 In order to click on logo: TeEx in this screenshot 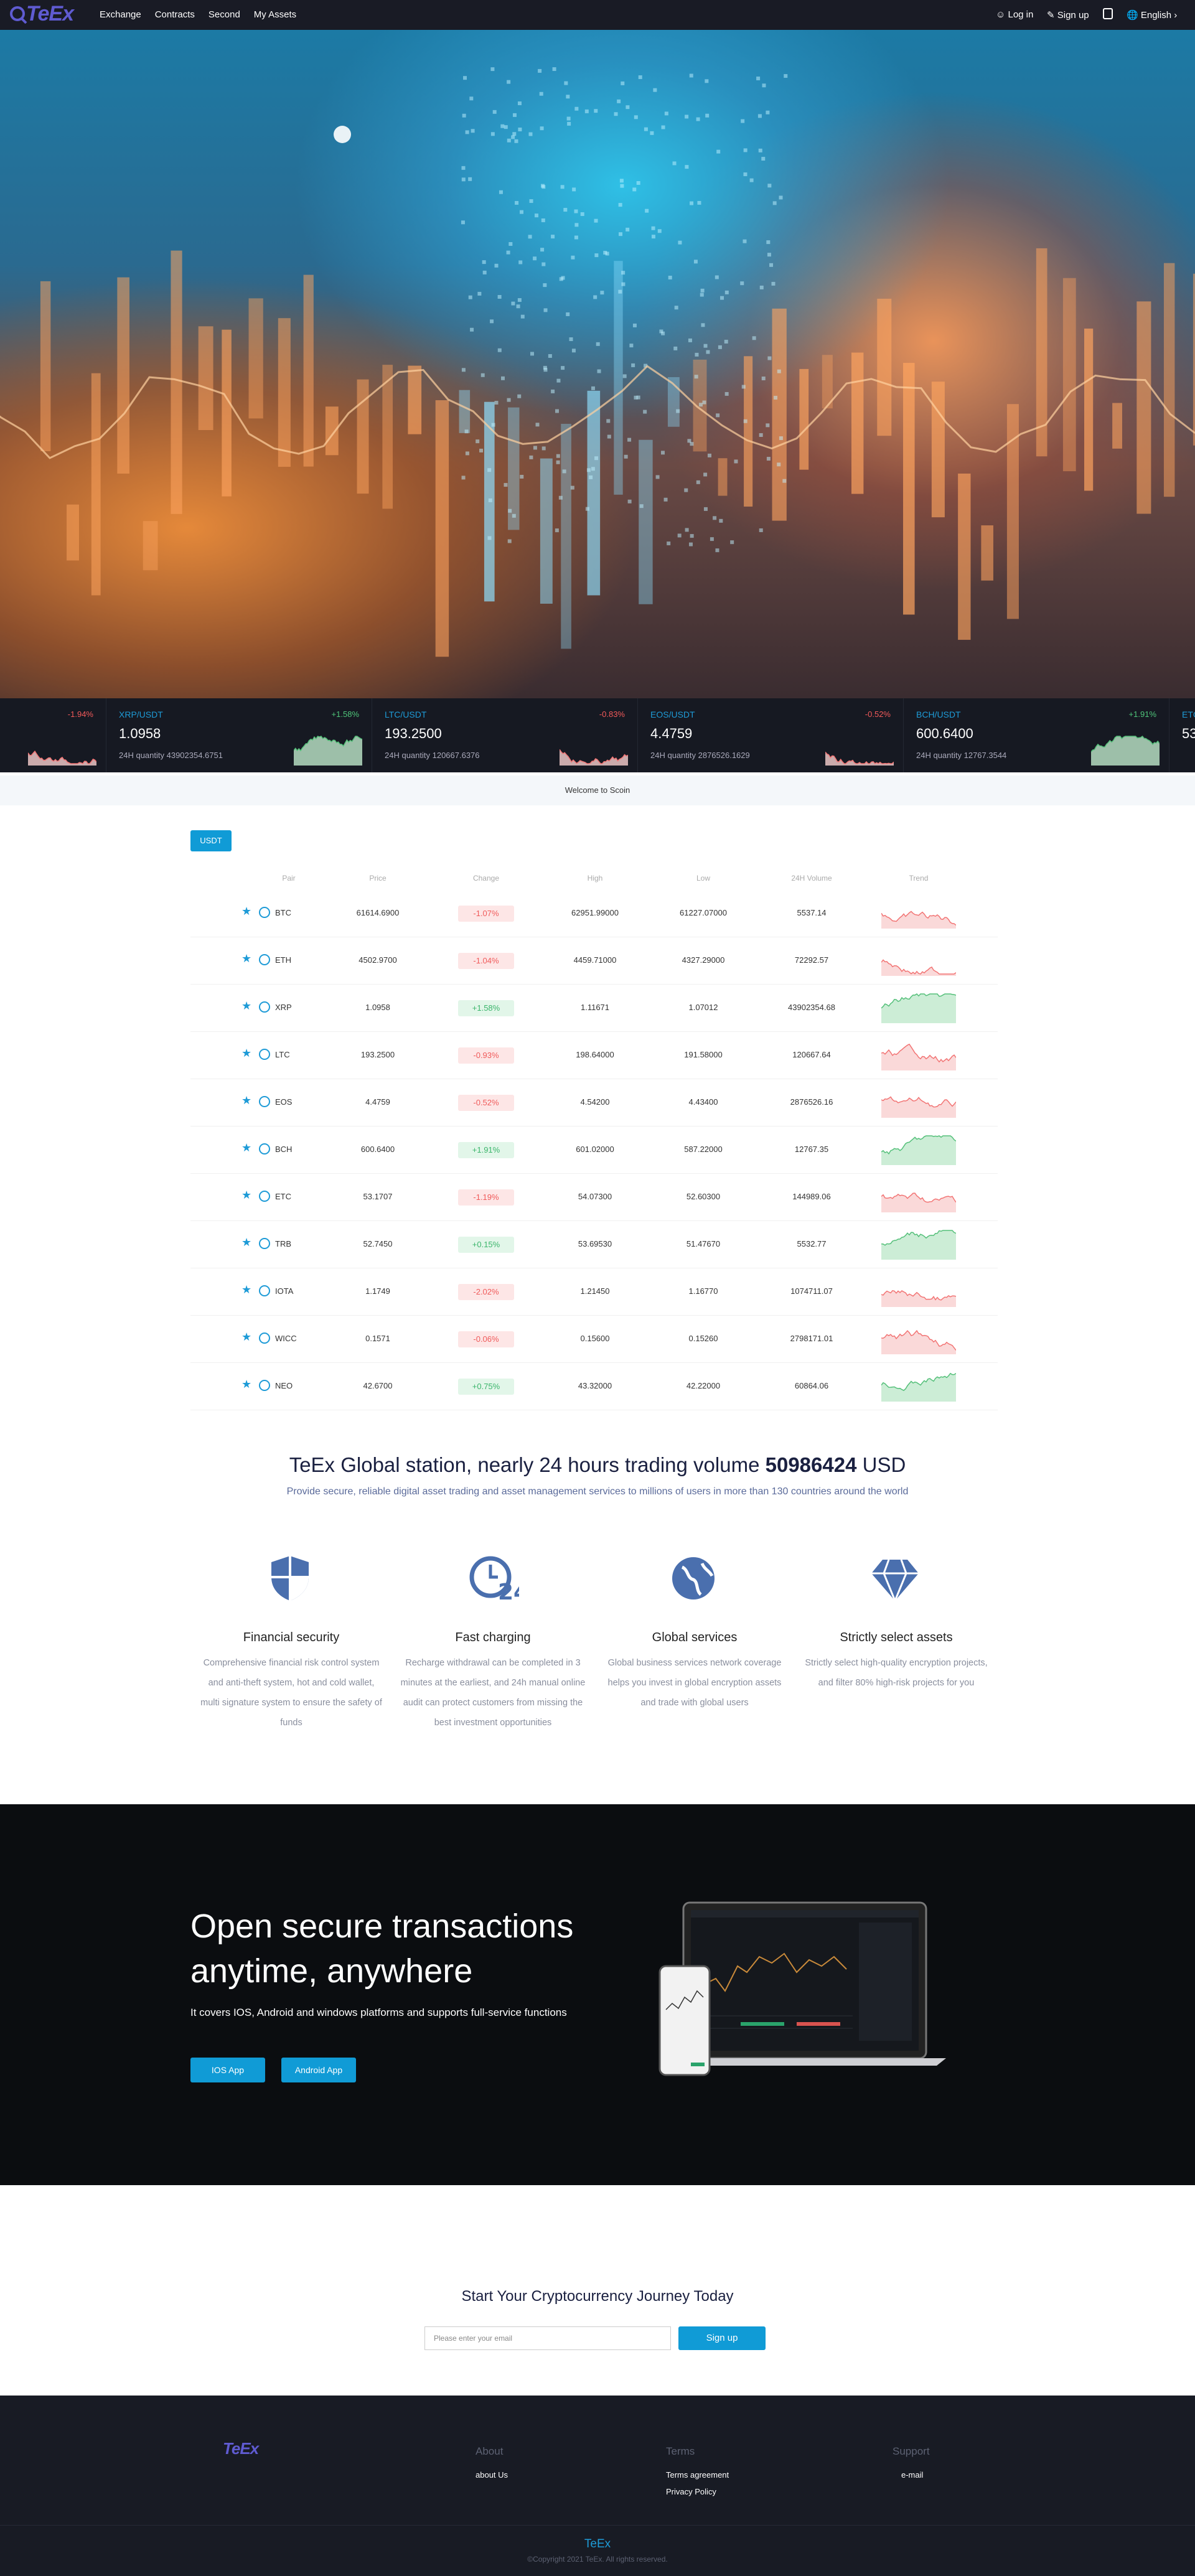, I will do `click(50, 14)`.